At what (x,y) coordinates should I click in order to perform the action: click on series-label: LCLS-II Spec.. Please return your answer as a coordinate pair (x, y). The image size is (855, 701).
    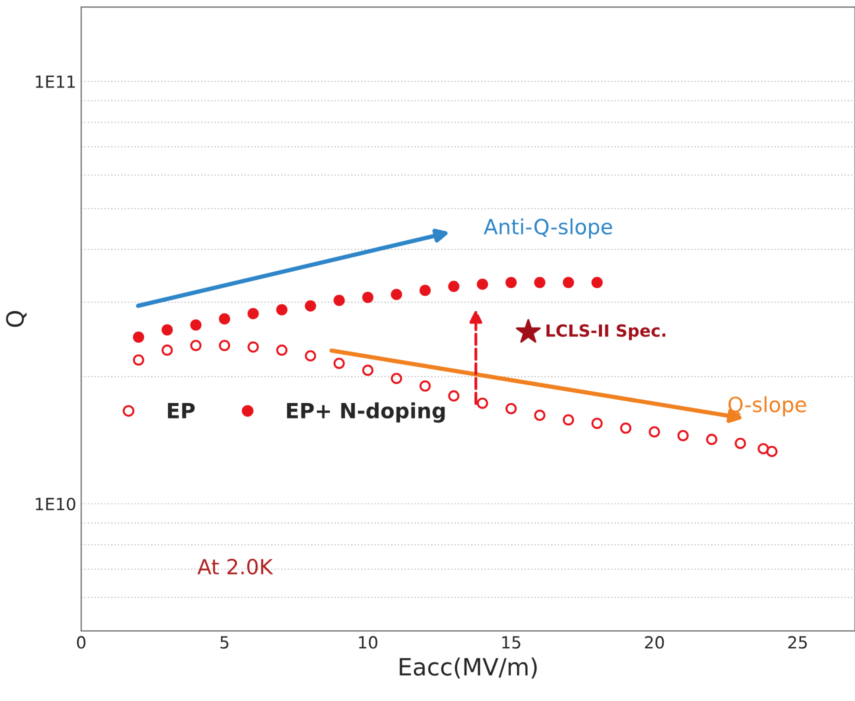
    Looking at the image, I should click on (606, 332).